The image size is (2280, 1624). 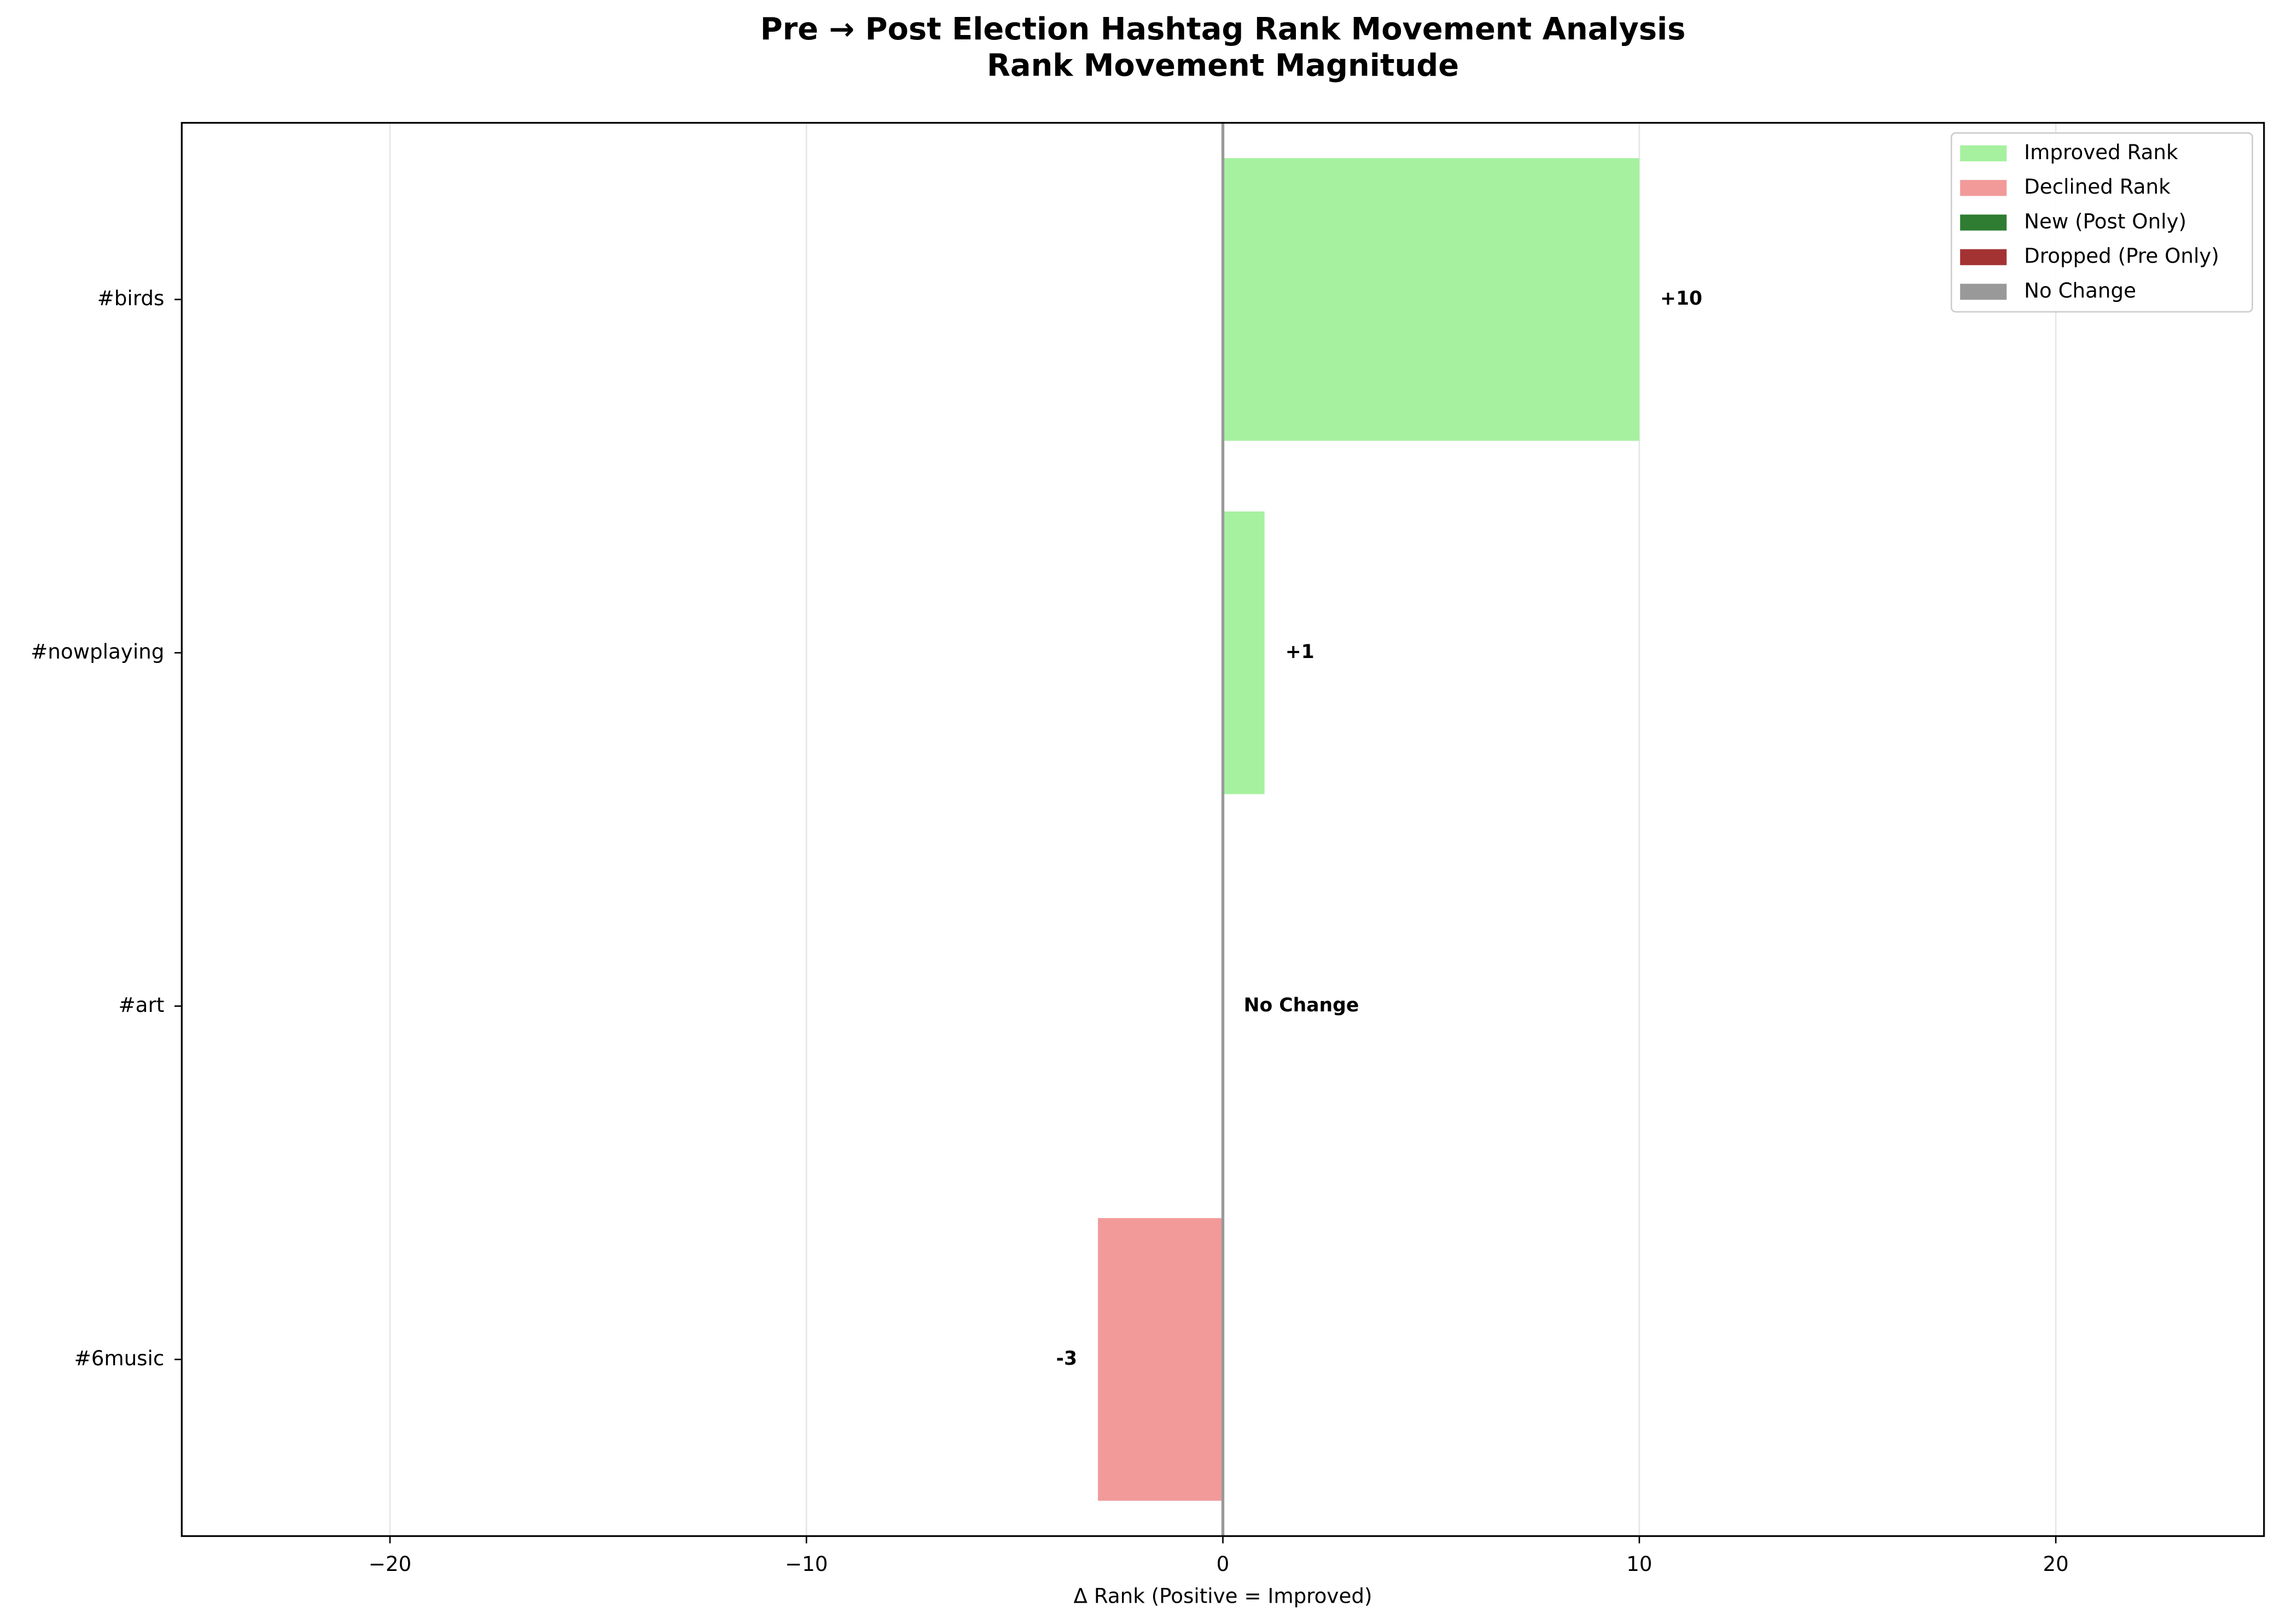 What do you see at coordinates (1301, 1005) in the screenshot?
I see `value-label: No Change` at bounding box center [1301, 1005].